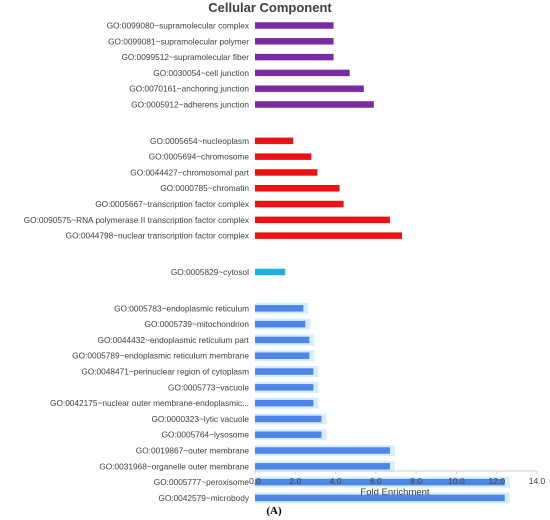 The image size is (550, 520). I want to click on x-tick-label: 2.0, so click(295, 481).